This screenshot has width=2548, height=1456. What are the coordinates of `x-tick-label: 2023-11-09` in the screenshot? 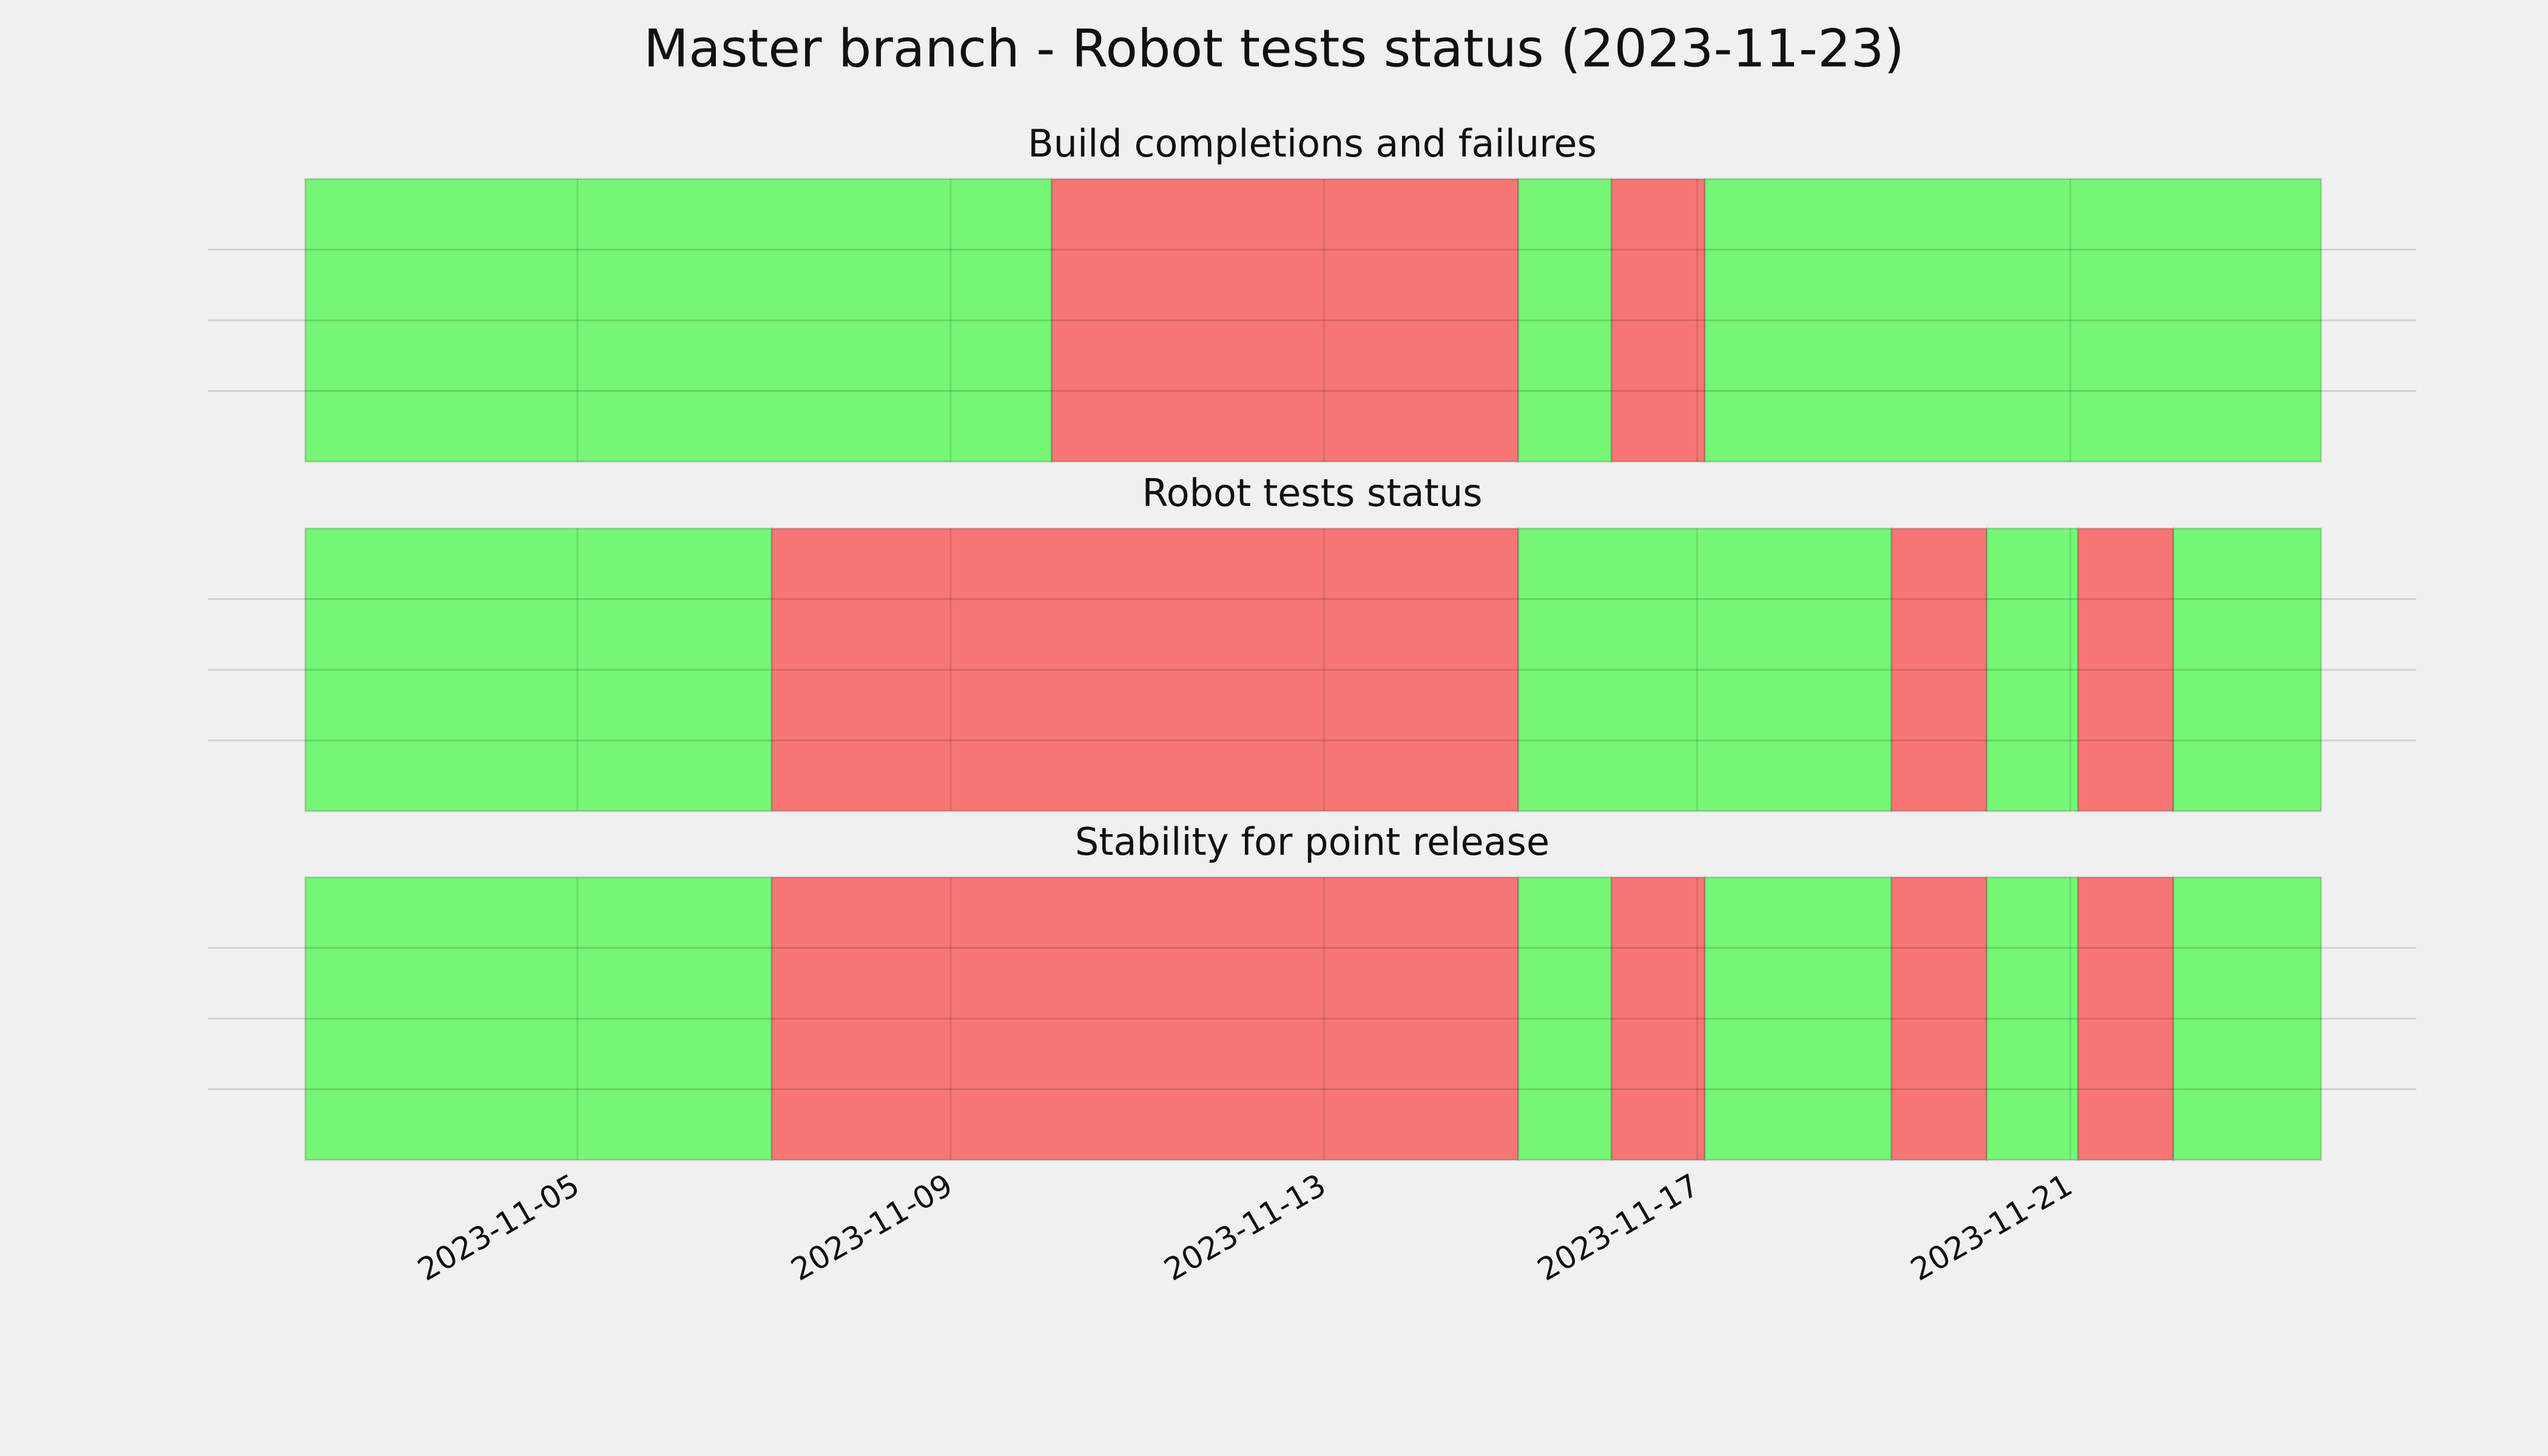 It's located at (872, 1227).